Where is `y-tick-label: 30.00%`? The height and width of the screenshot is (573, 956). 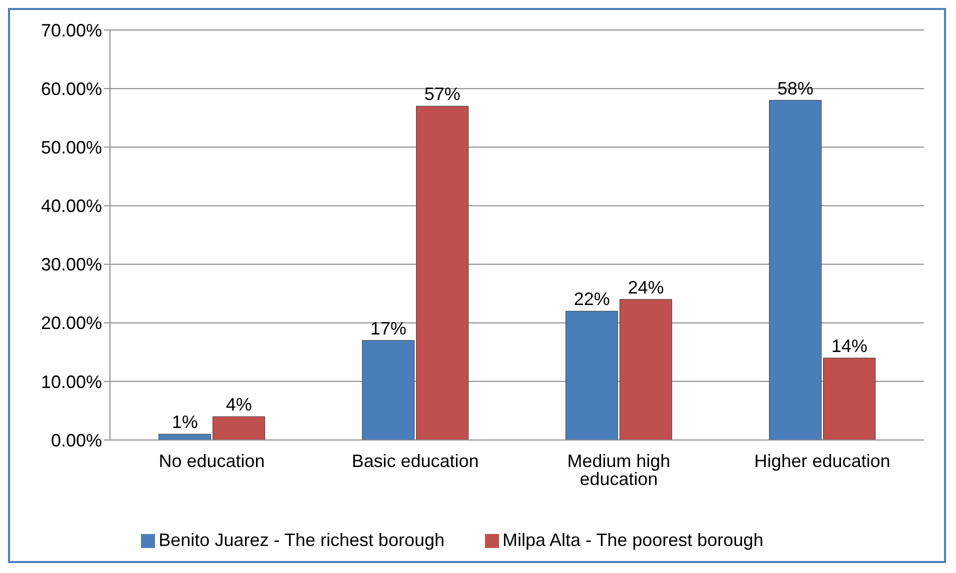 y-tick-label: 30.00% is located at coordinates (71, 264).